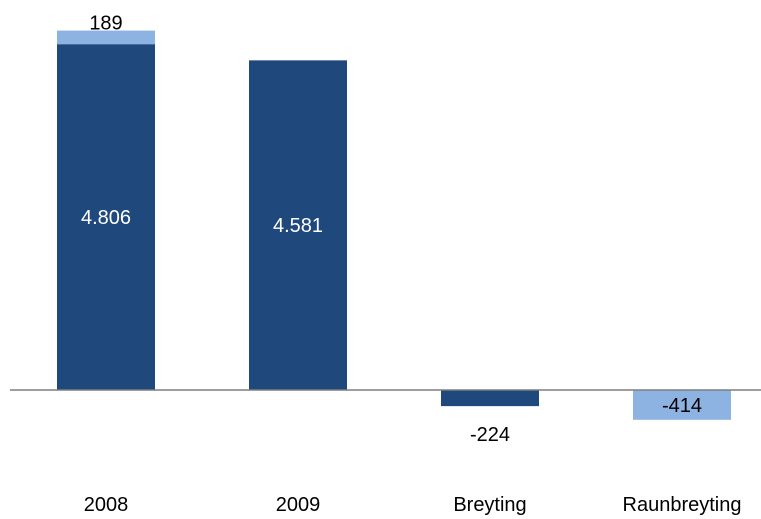 This screenshot has width=761, height=519. I want to click on value-label-2008-series-1: 4.806, so click(106, 218).